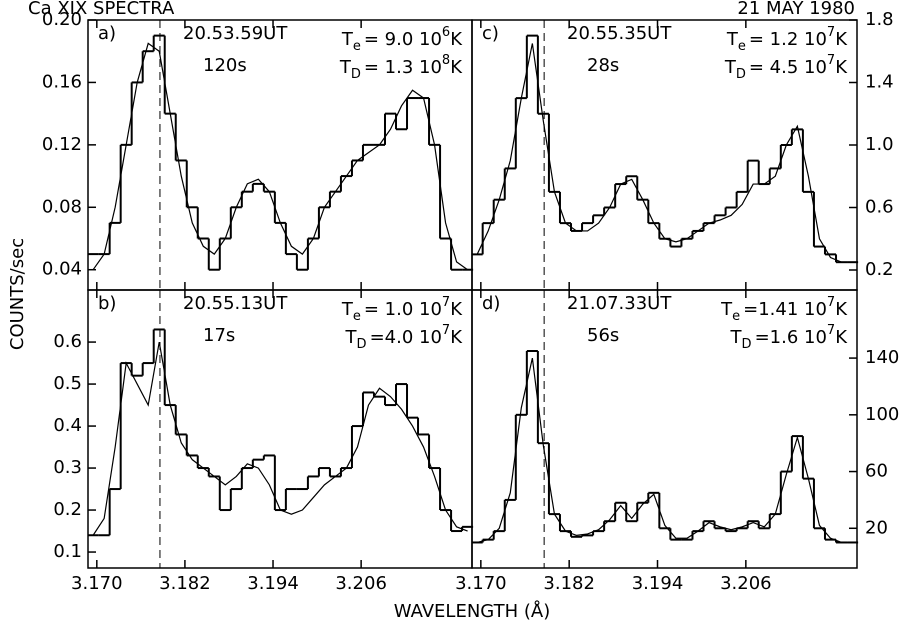 The image size is (901, 630). I want to click on temperature-part: 8, so click(446, 60).